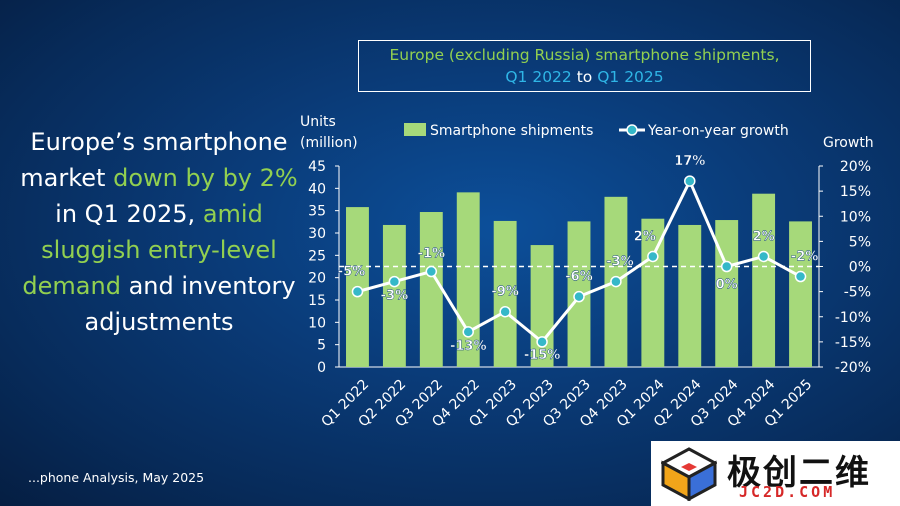 The image size is (900, 506). What do you see at coordinates (511, 131) in the screenshot?
I see `legend-bar-label: Smartphone shipments` at bounding box center [511, 131].